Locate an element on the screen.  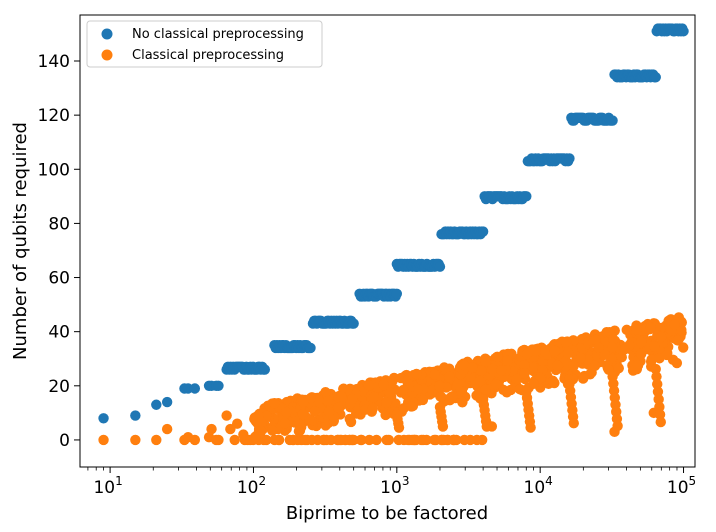
y-tick-label: 40 is located at coordinates (59, 333).